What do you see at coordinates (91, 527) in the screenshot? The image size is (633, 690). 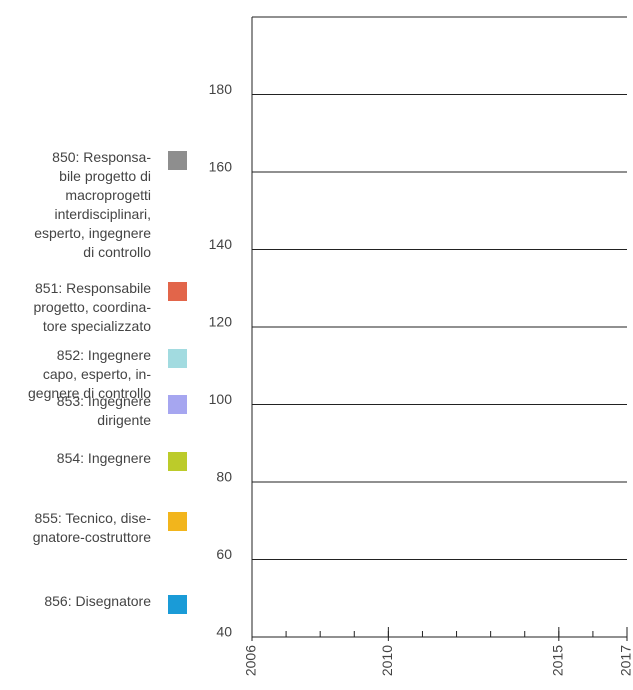 I see `legend-label: 855: Tecnico, dise- gnatore-costruttore` at bounding box center [91, 527].